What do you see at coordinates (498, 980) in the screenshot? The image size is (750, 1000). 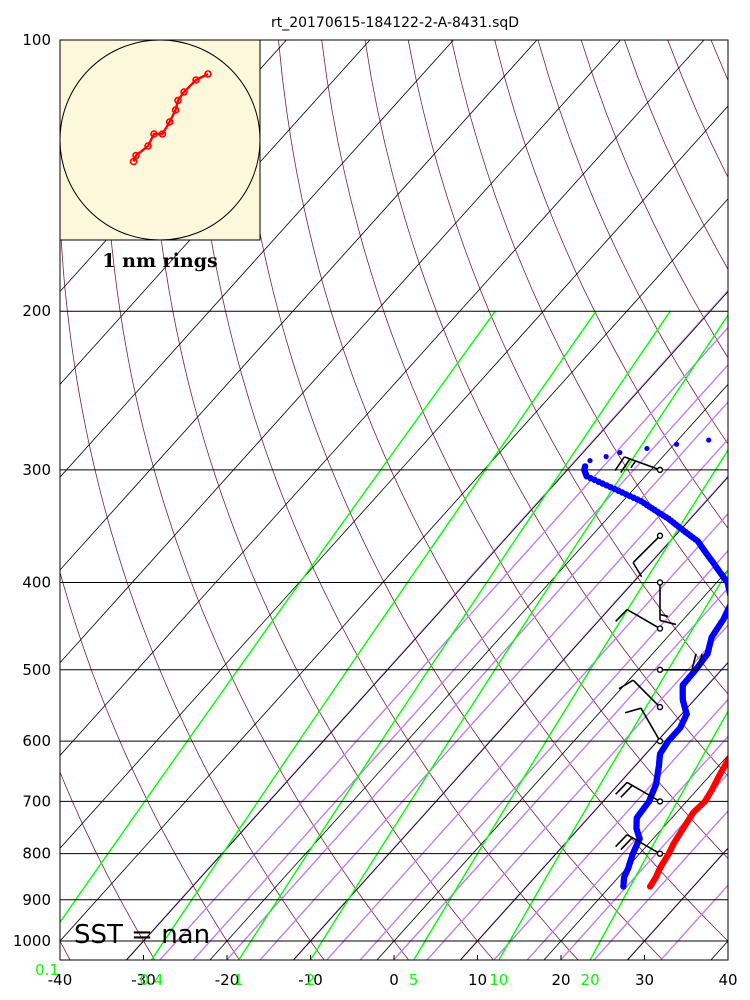 I see `mixing-ratio-tick-label: 10` at bounding box center [498, 980].